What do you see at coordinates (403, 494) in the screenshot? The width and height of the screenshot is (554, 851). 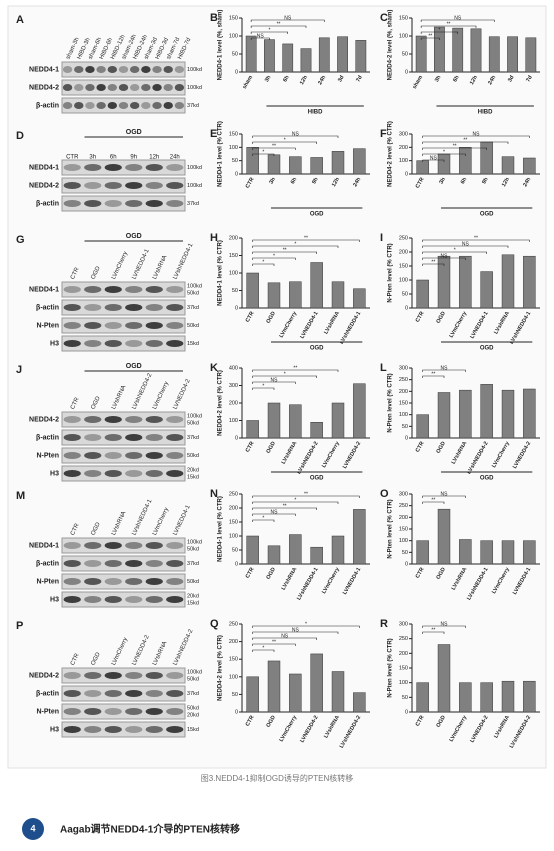 I see `y-tick-label: 300` at bounding box center [403, 494].